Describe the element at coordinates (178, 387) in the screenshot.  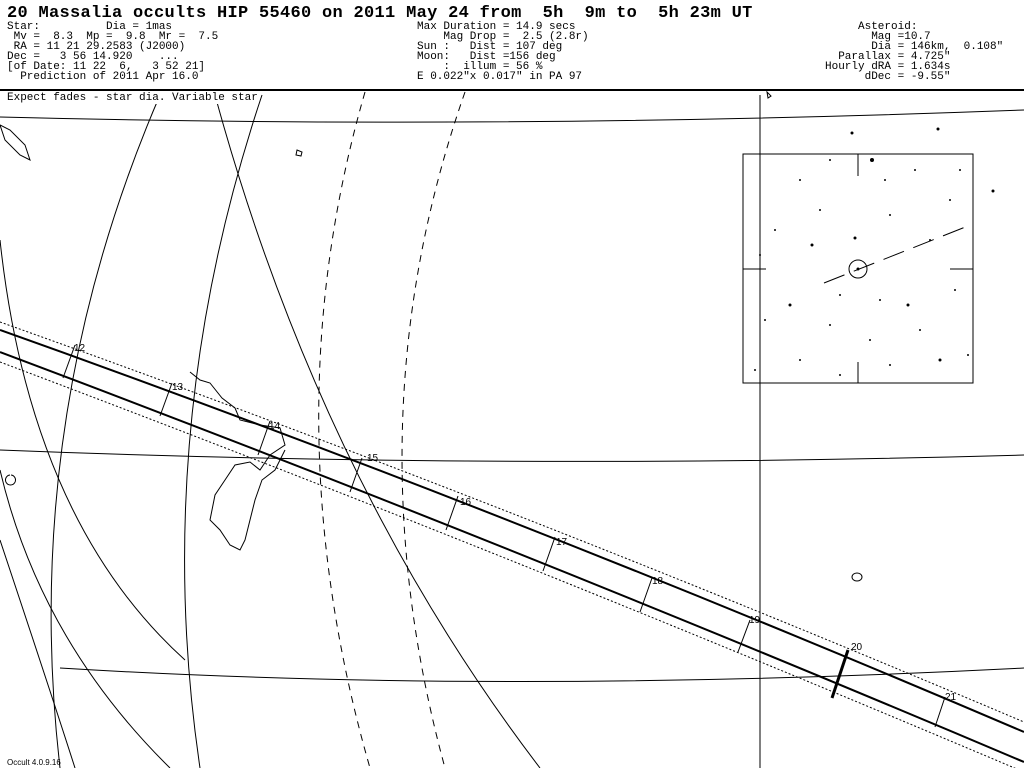
I see `time-label: 13` at that location.